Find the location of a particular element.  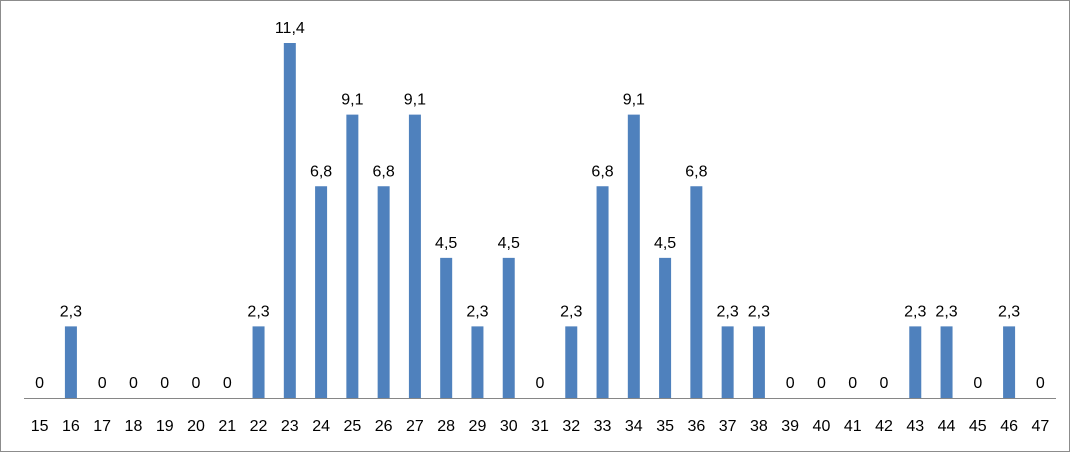

data-label-24: 6,8 is located at coordinates (321, 171).